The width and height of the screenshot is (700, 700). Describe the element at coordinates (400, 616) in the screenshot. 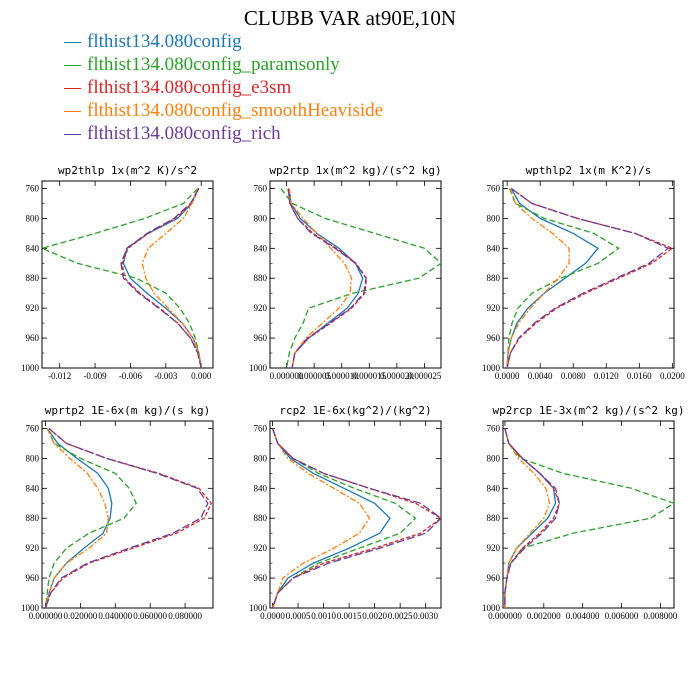

I see `x-tick-label: 0.0025` at that location.